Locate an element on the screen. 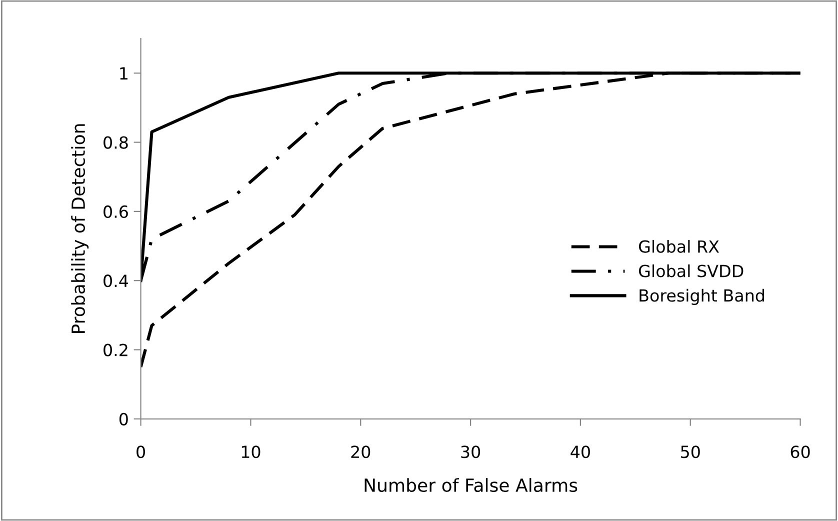 The width and height of the screenshot is (838, 521). x-tick-label: 30 is located at coordinates (470, 452).